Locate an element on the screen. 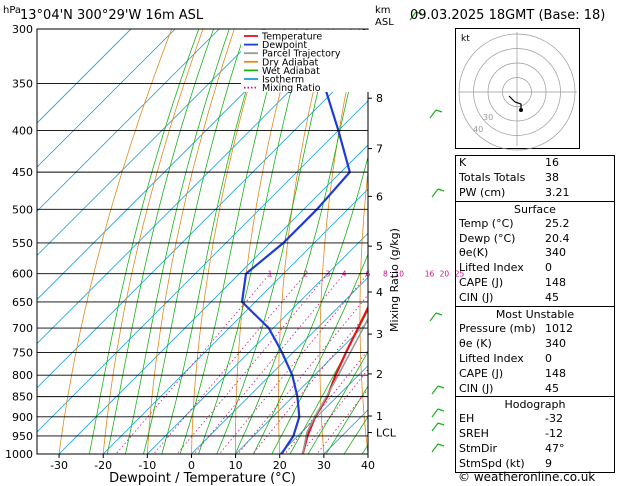 This screenshot has width=629, height=486. km-tick-label: 5 is located at coordinates (379, 246).